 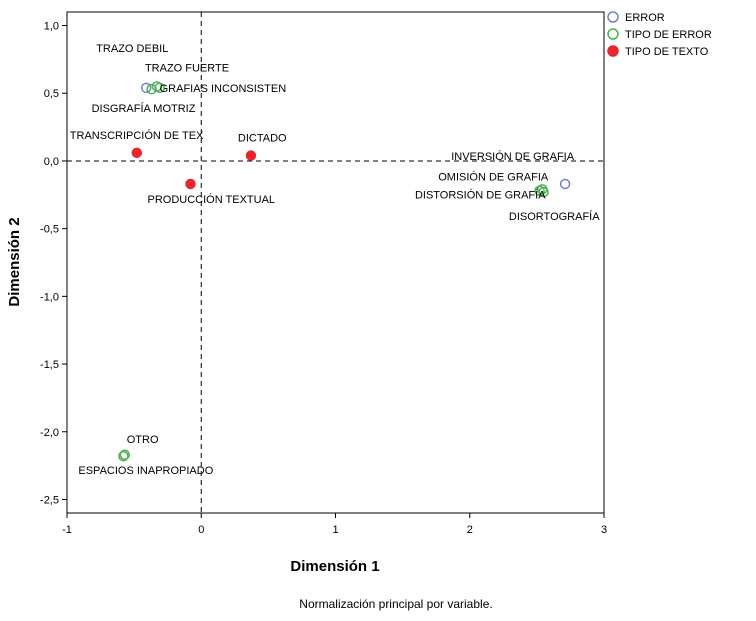 What do you see at coordinates (51, 27) in the screenshot?
I see `y-tick-label: 1,0` at bounding box center [51, 27].